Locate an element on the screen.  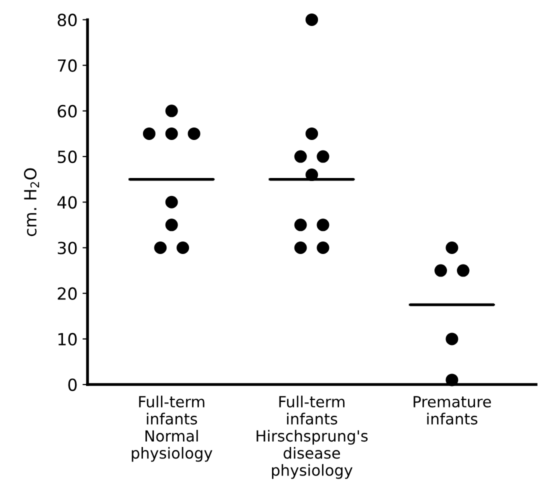
y-tick-label: 20 is located at coordinates (67, 293).